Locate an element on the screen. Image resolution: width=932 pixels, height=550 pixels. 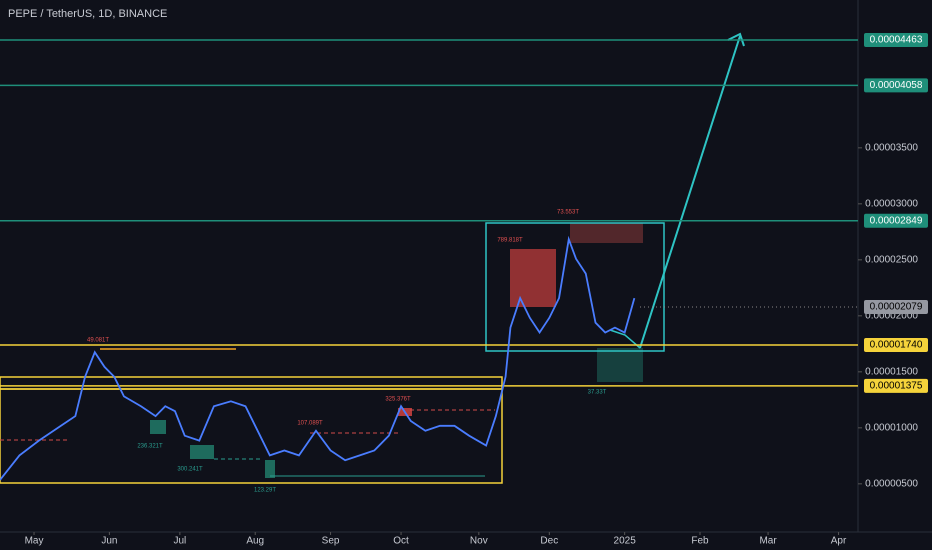
x-tick-label: Dec is located at coordinates (549, 541).